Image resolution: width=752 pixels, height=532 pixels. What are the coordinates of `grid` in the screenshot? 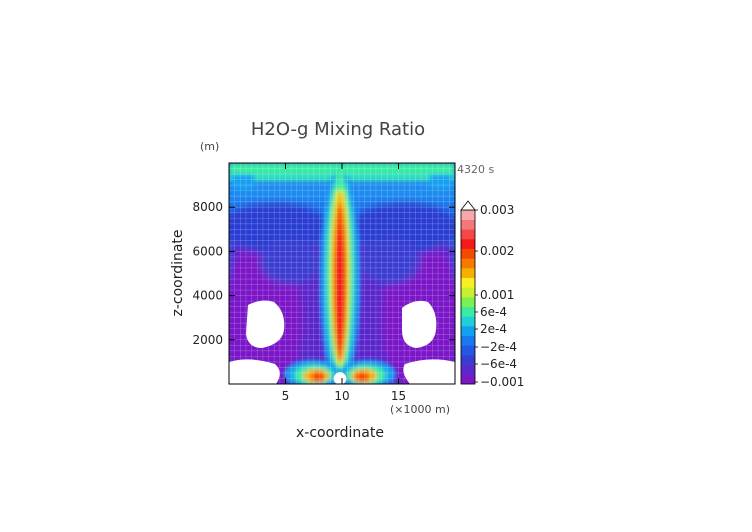 It's located at (342, 273).